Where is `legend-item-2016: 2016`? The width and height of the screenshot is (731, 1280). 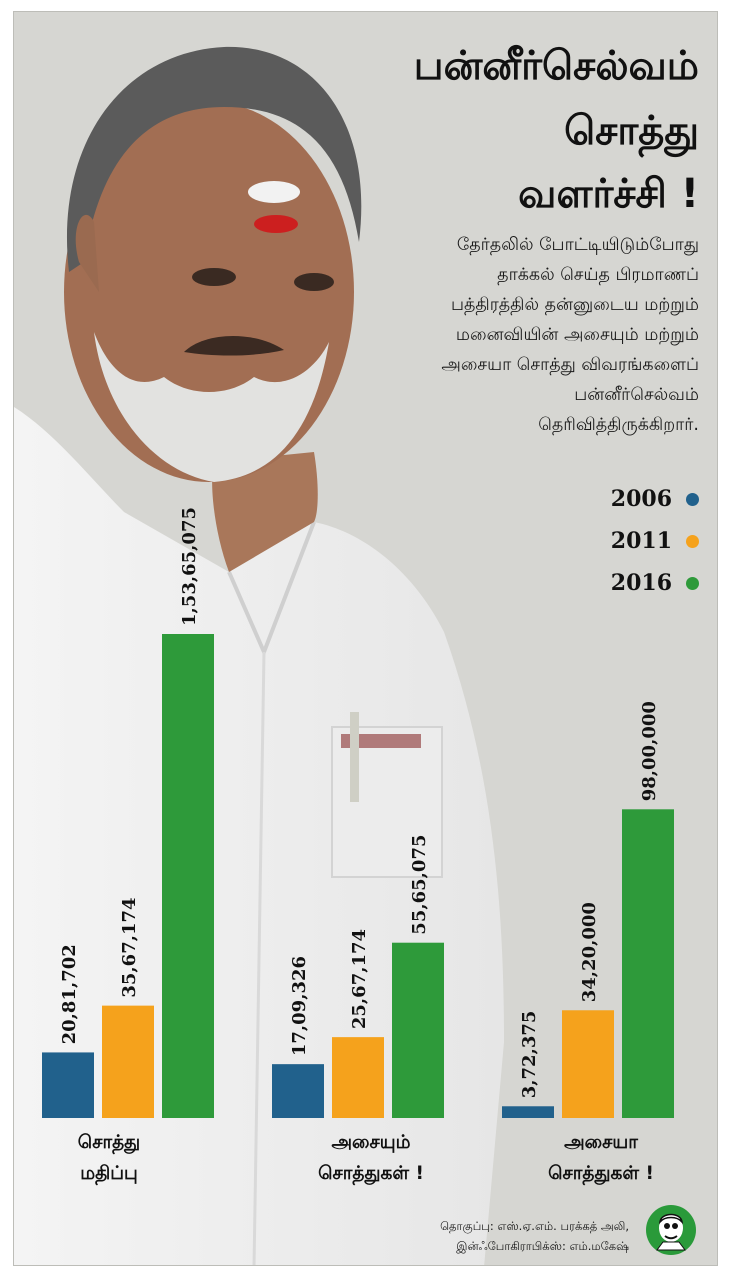
legend-item-2016: 2016 is located at coordinates (655, 583).